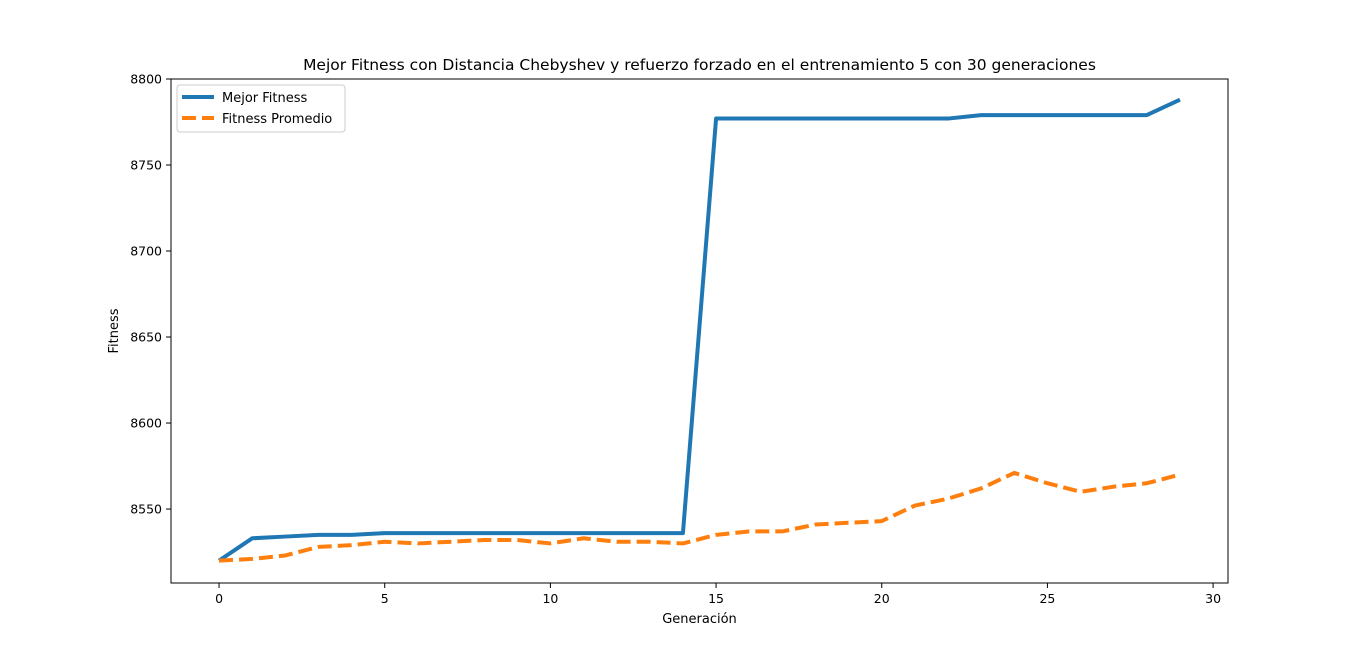  I want to click on y-tick-label: 8800, so click(146, 79).